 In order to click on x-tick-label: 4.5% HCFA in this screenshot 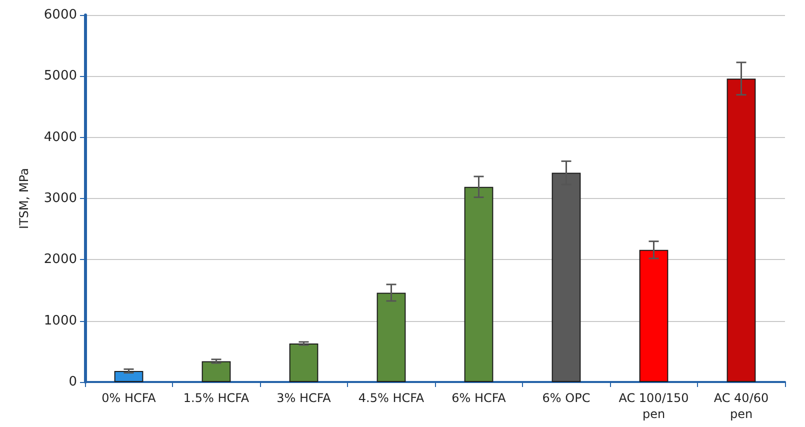, I will do `click(391, 398)`.